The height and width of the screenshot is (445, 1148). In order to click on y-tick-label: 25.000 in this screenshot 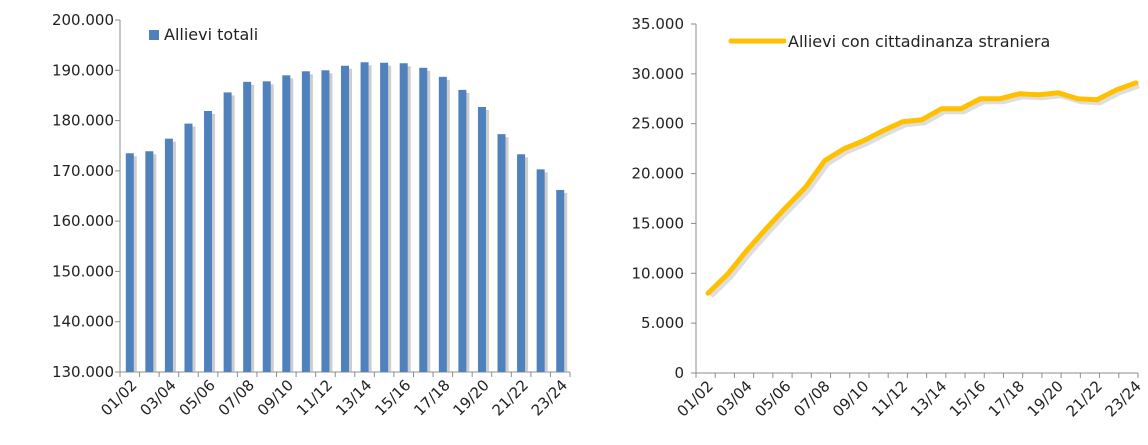, I will do `click(658, 124)`.